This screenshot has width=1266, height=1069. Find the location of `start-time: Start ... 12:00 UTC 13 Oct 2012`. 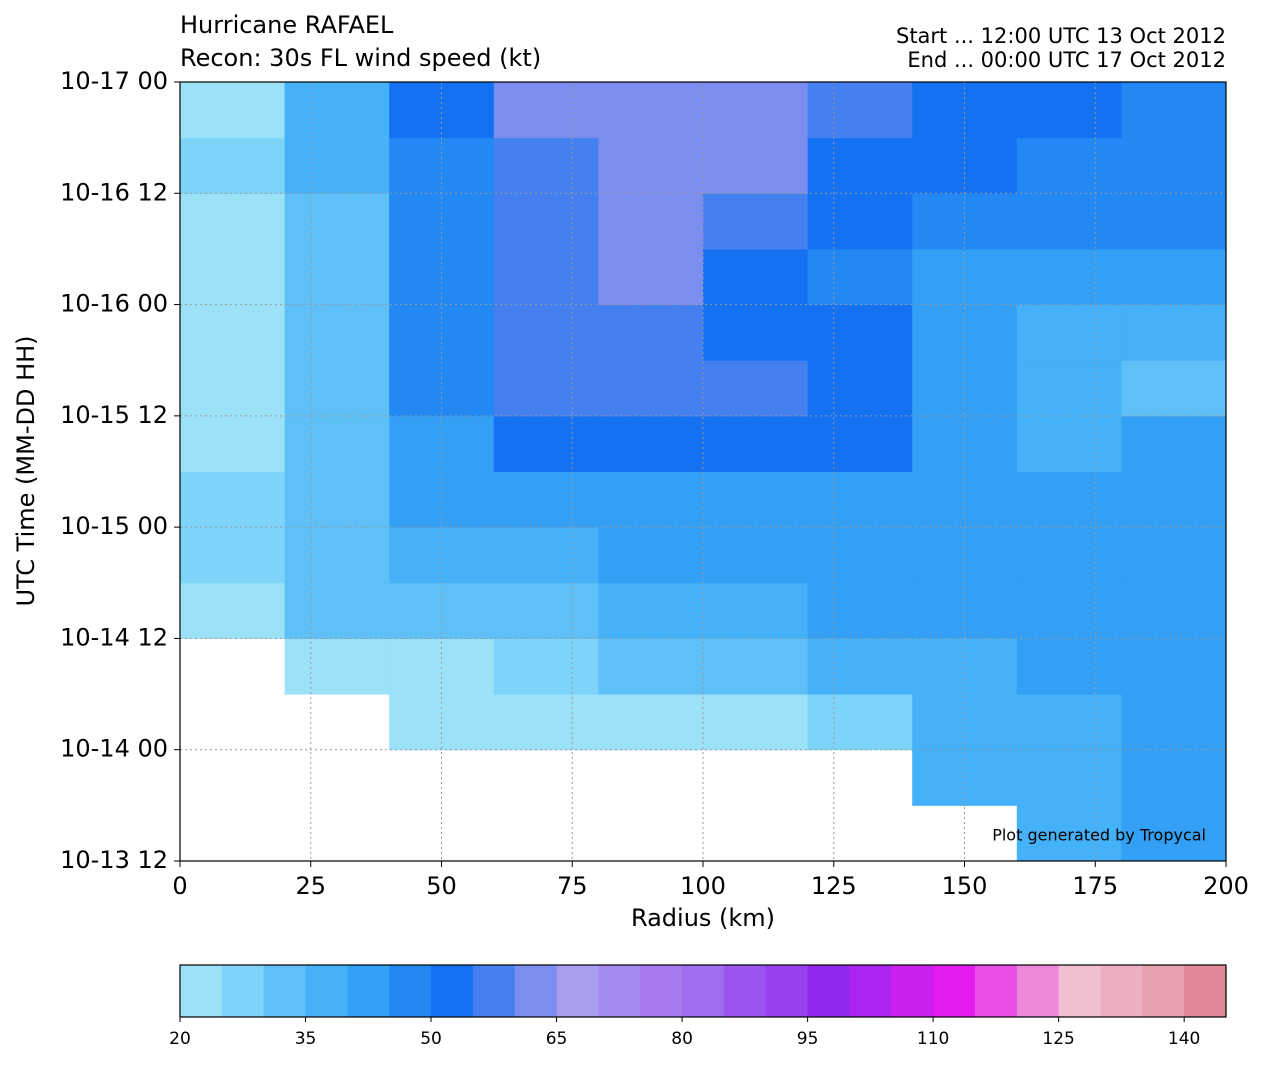

start-time: Start ... 12:00 UTC 13 Oct 2012 is located at coordinates (1061, 36).